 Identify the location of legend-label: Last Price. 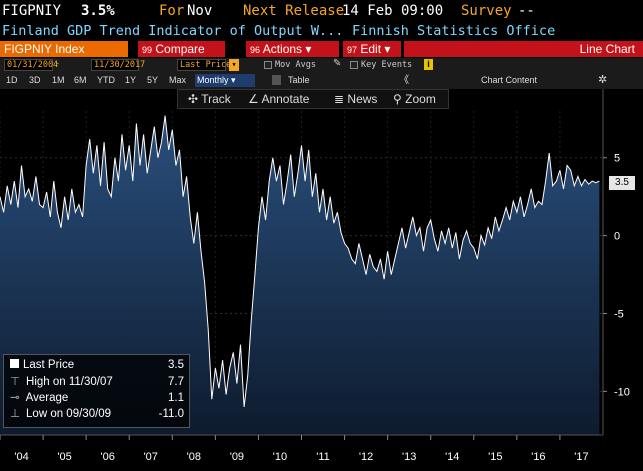
(49, 365).